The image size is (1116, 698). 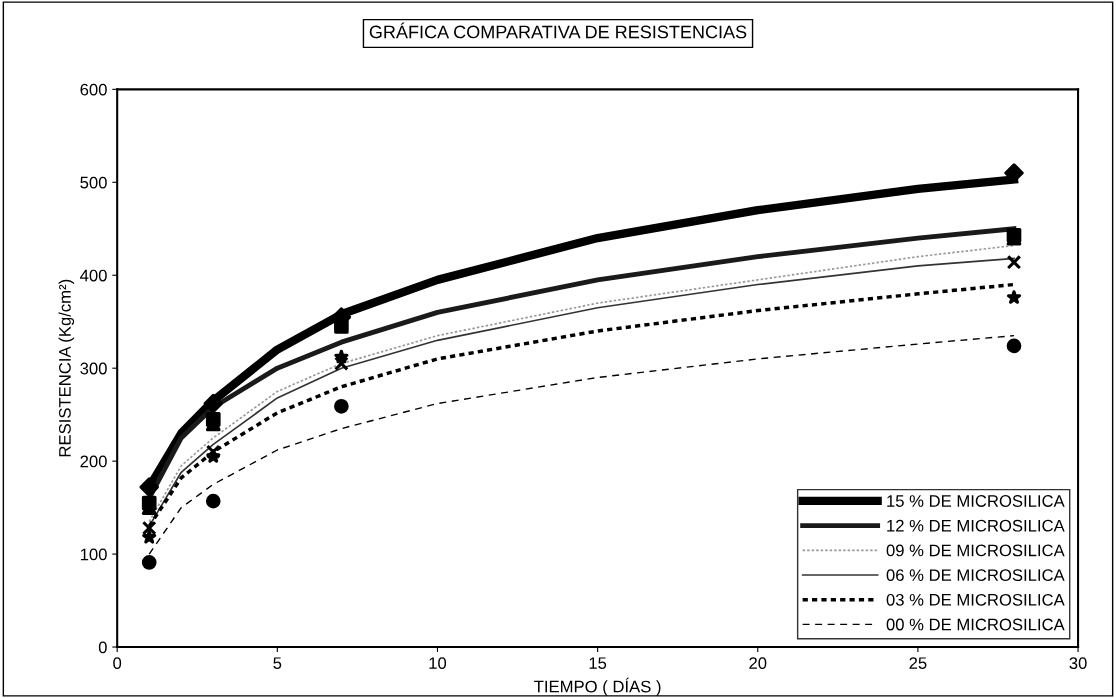 What do you see at coordinates (93, 275) in the screenshot?
I see `y-tick-label: 400` at bounding box center [93, 275].